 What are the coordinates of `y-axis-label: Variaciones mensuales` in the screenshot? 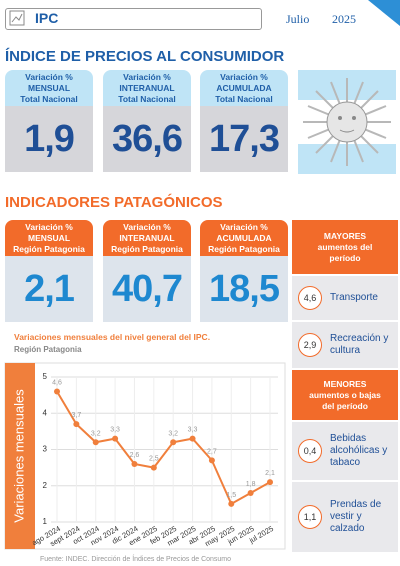 It's located at (18, 456).